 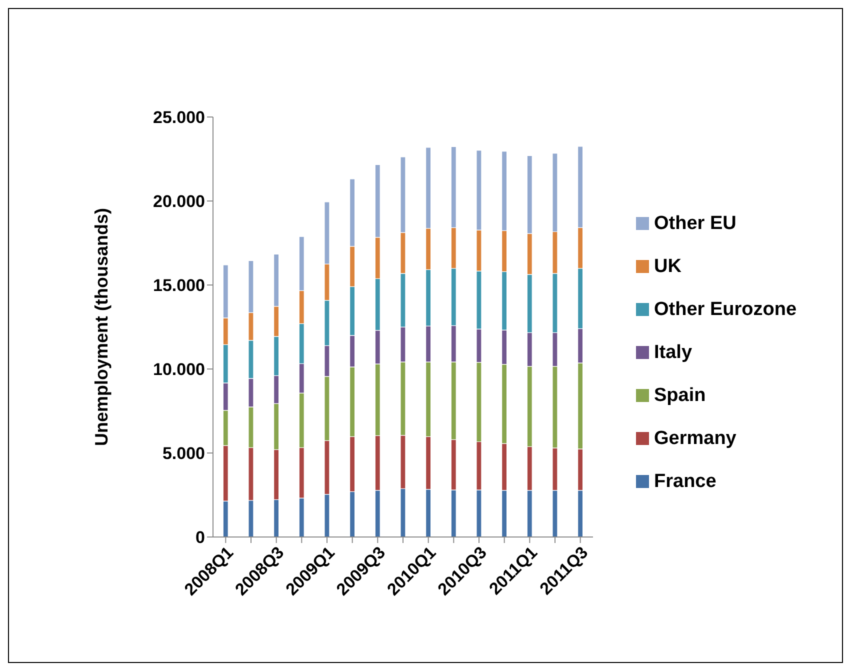 What do you see at coordinates (179, 118) in the screenshot?
I see `y-tick-label: 25.000` at bounding box center [179, 118].